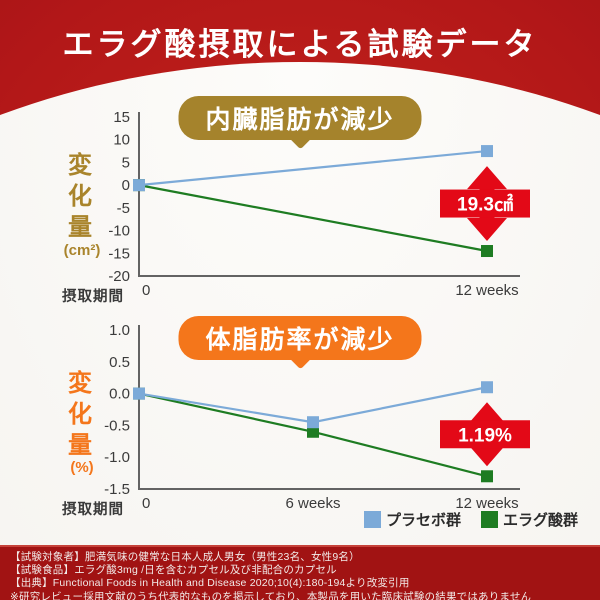 The width and height of the screenshot is (600, 600). Describe the element at coordinates (119, 362) in the screenshot. I see `y-tick-label: 0.5` at that location.